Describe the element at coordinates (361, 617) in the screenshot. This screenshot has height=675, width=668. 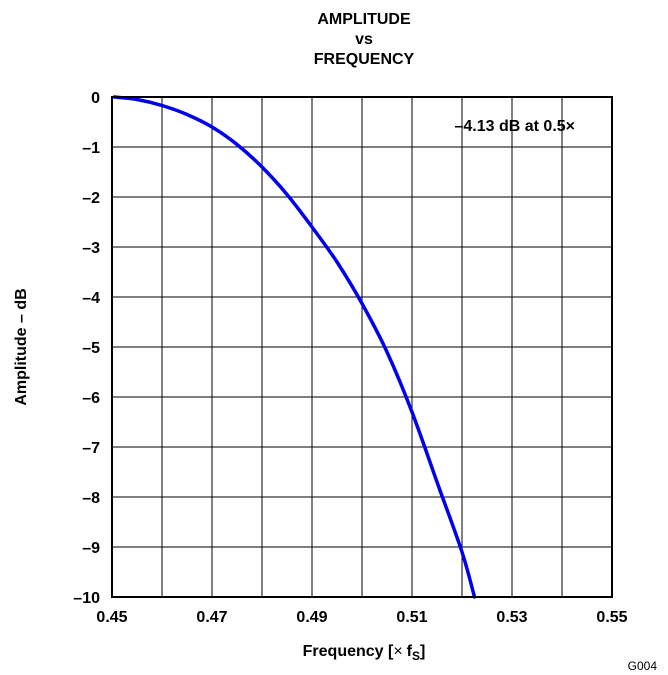
I see `x-tick-labels: 0.45 0.47 0.49 0.51 0.53 0.55` at that location.